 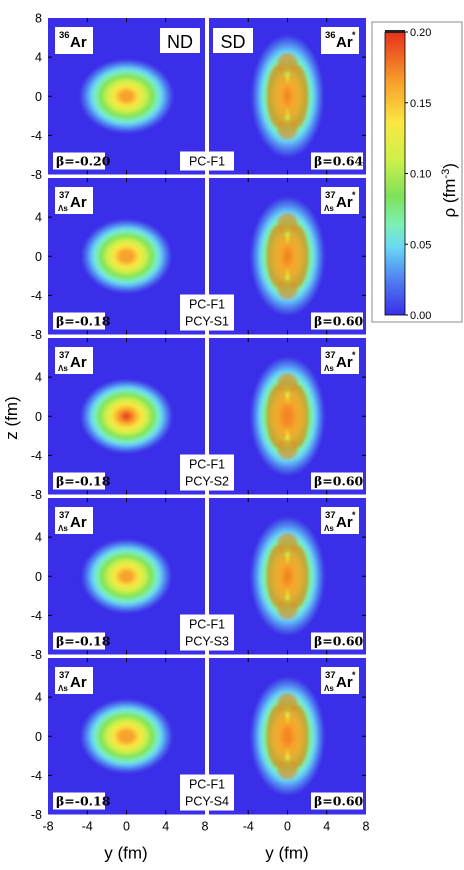 What do you see at coordinates (326, 827) in the screenshot?
I see `x-tick-label: 4` at bounding box center [326, 827].